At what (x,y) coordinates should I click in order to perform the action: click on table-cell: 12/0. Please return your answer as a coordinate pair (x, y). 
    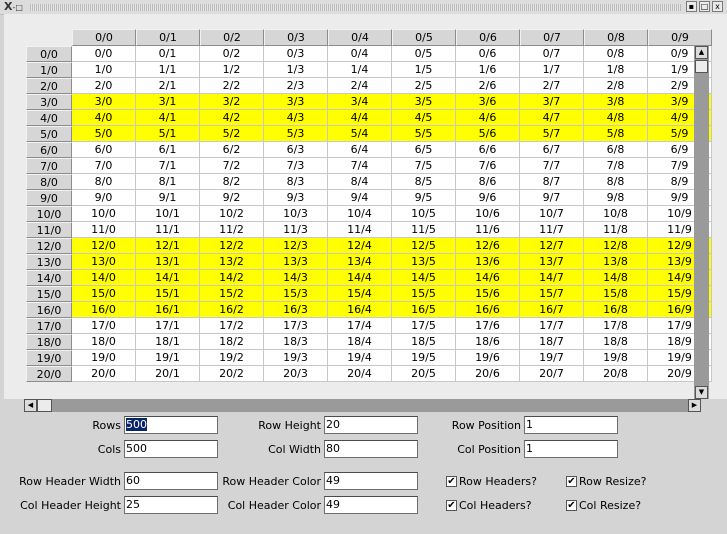
    Looking at the image, I should click on (104, 246).